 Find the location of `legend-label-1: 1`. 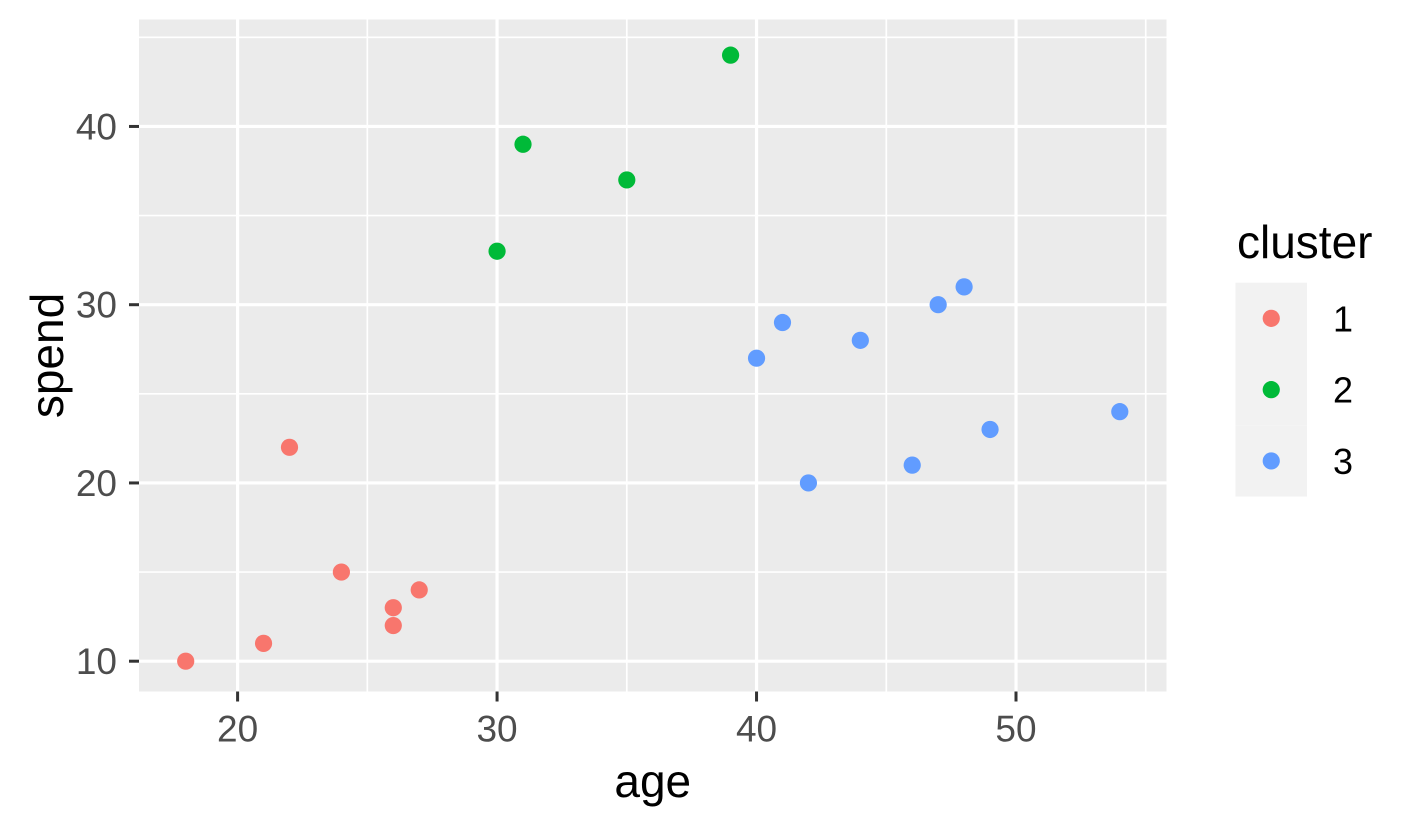

legend-label-1: 1 is located at coordinates (1343, 318).